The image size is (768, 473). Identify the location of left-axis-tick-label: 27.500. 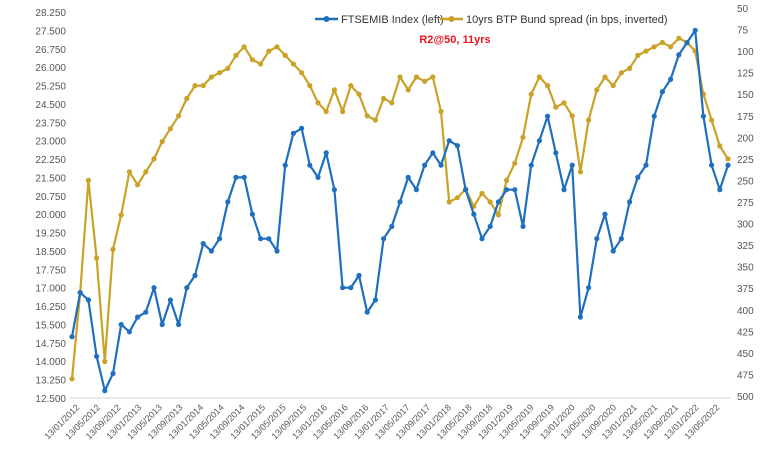
(50, 31).